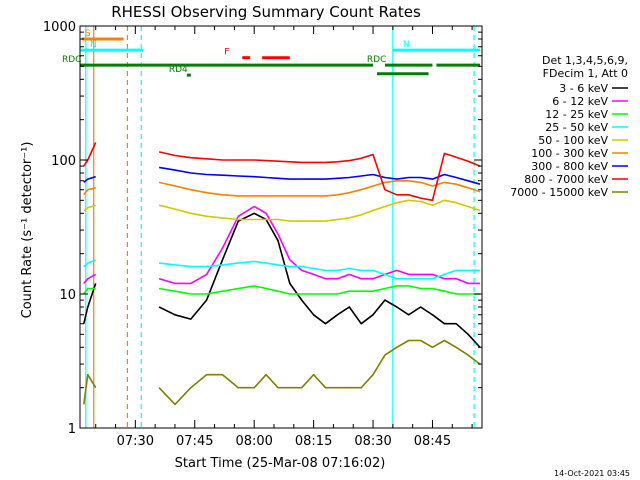  Describe the element at coordinates (573, 140) in the screenshot. I see `legend-label-5: 50 - 100 keV` at that location.